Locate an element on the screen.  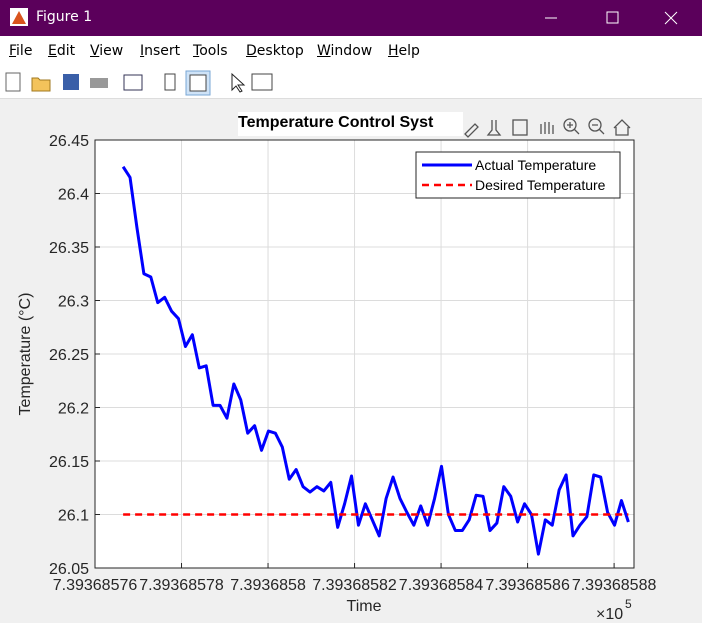
menu-item: Tools is located at coordinates (210, 51).